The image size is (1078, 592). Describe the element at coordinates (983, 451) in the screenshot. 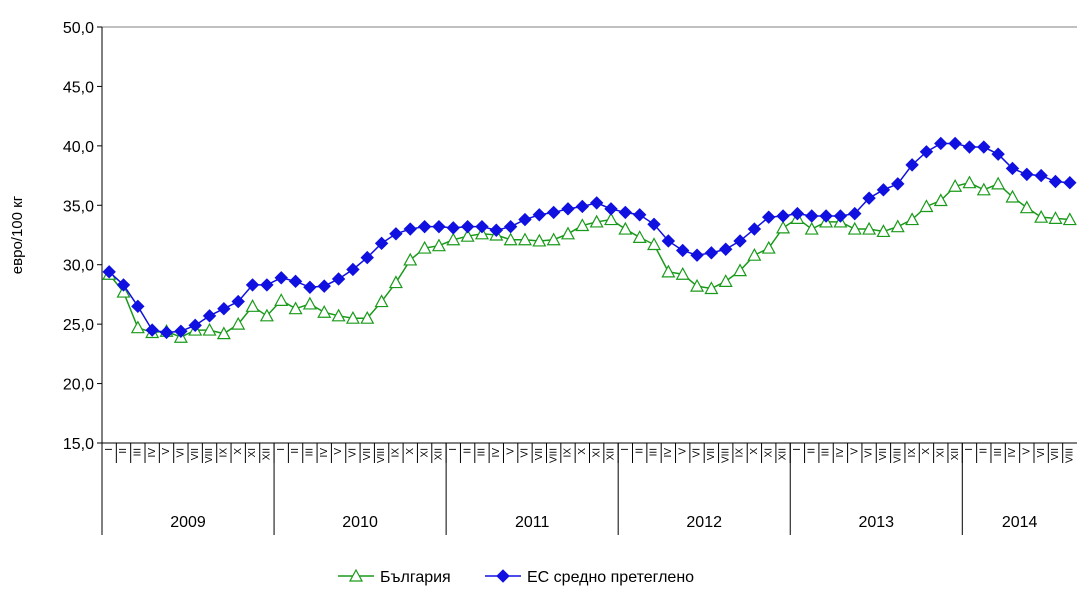

I see `month-label: II` at that location.